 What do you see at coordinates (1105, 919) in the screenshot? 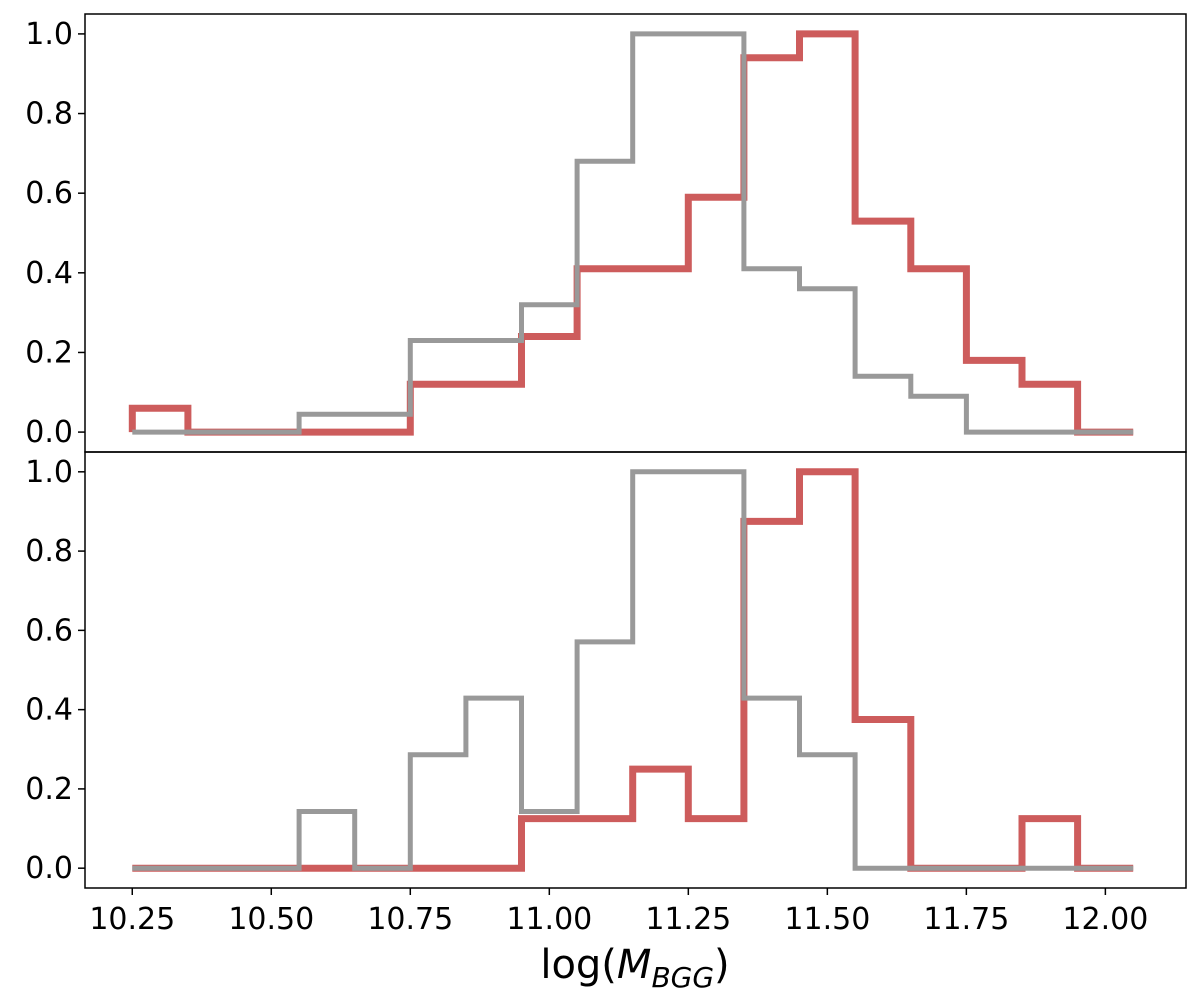
I see `x-tick-label: 12.00` at bounding box center [1105, 919].